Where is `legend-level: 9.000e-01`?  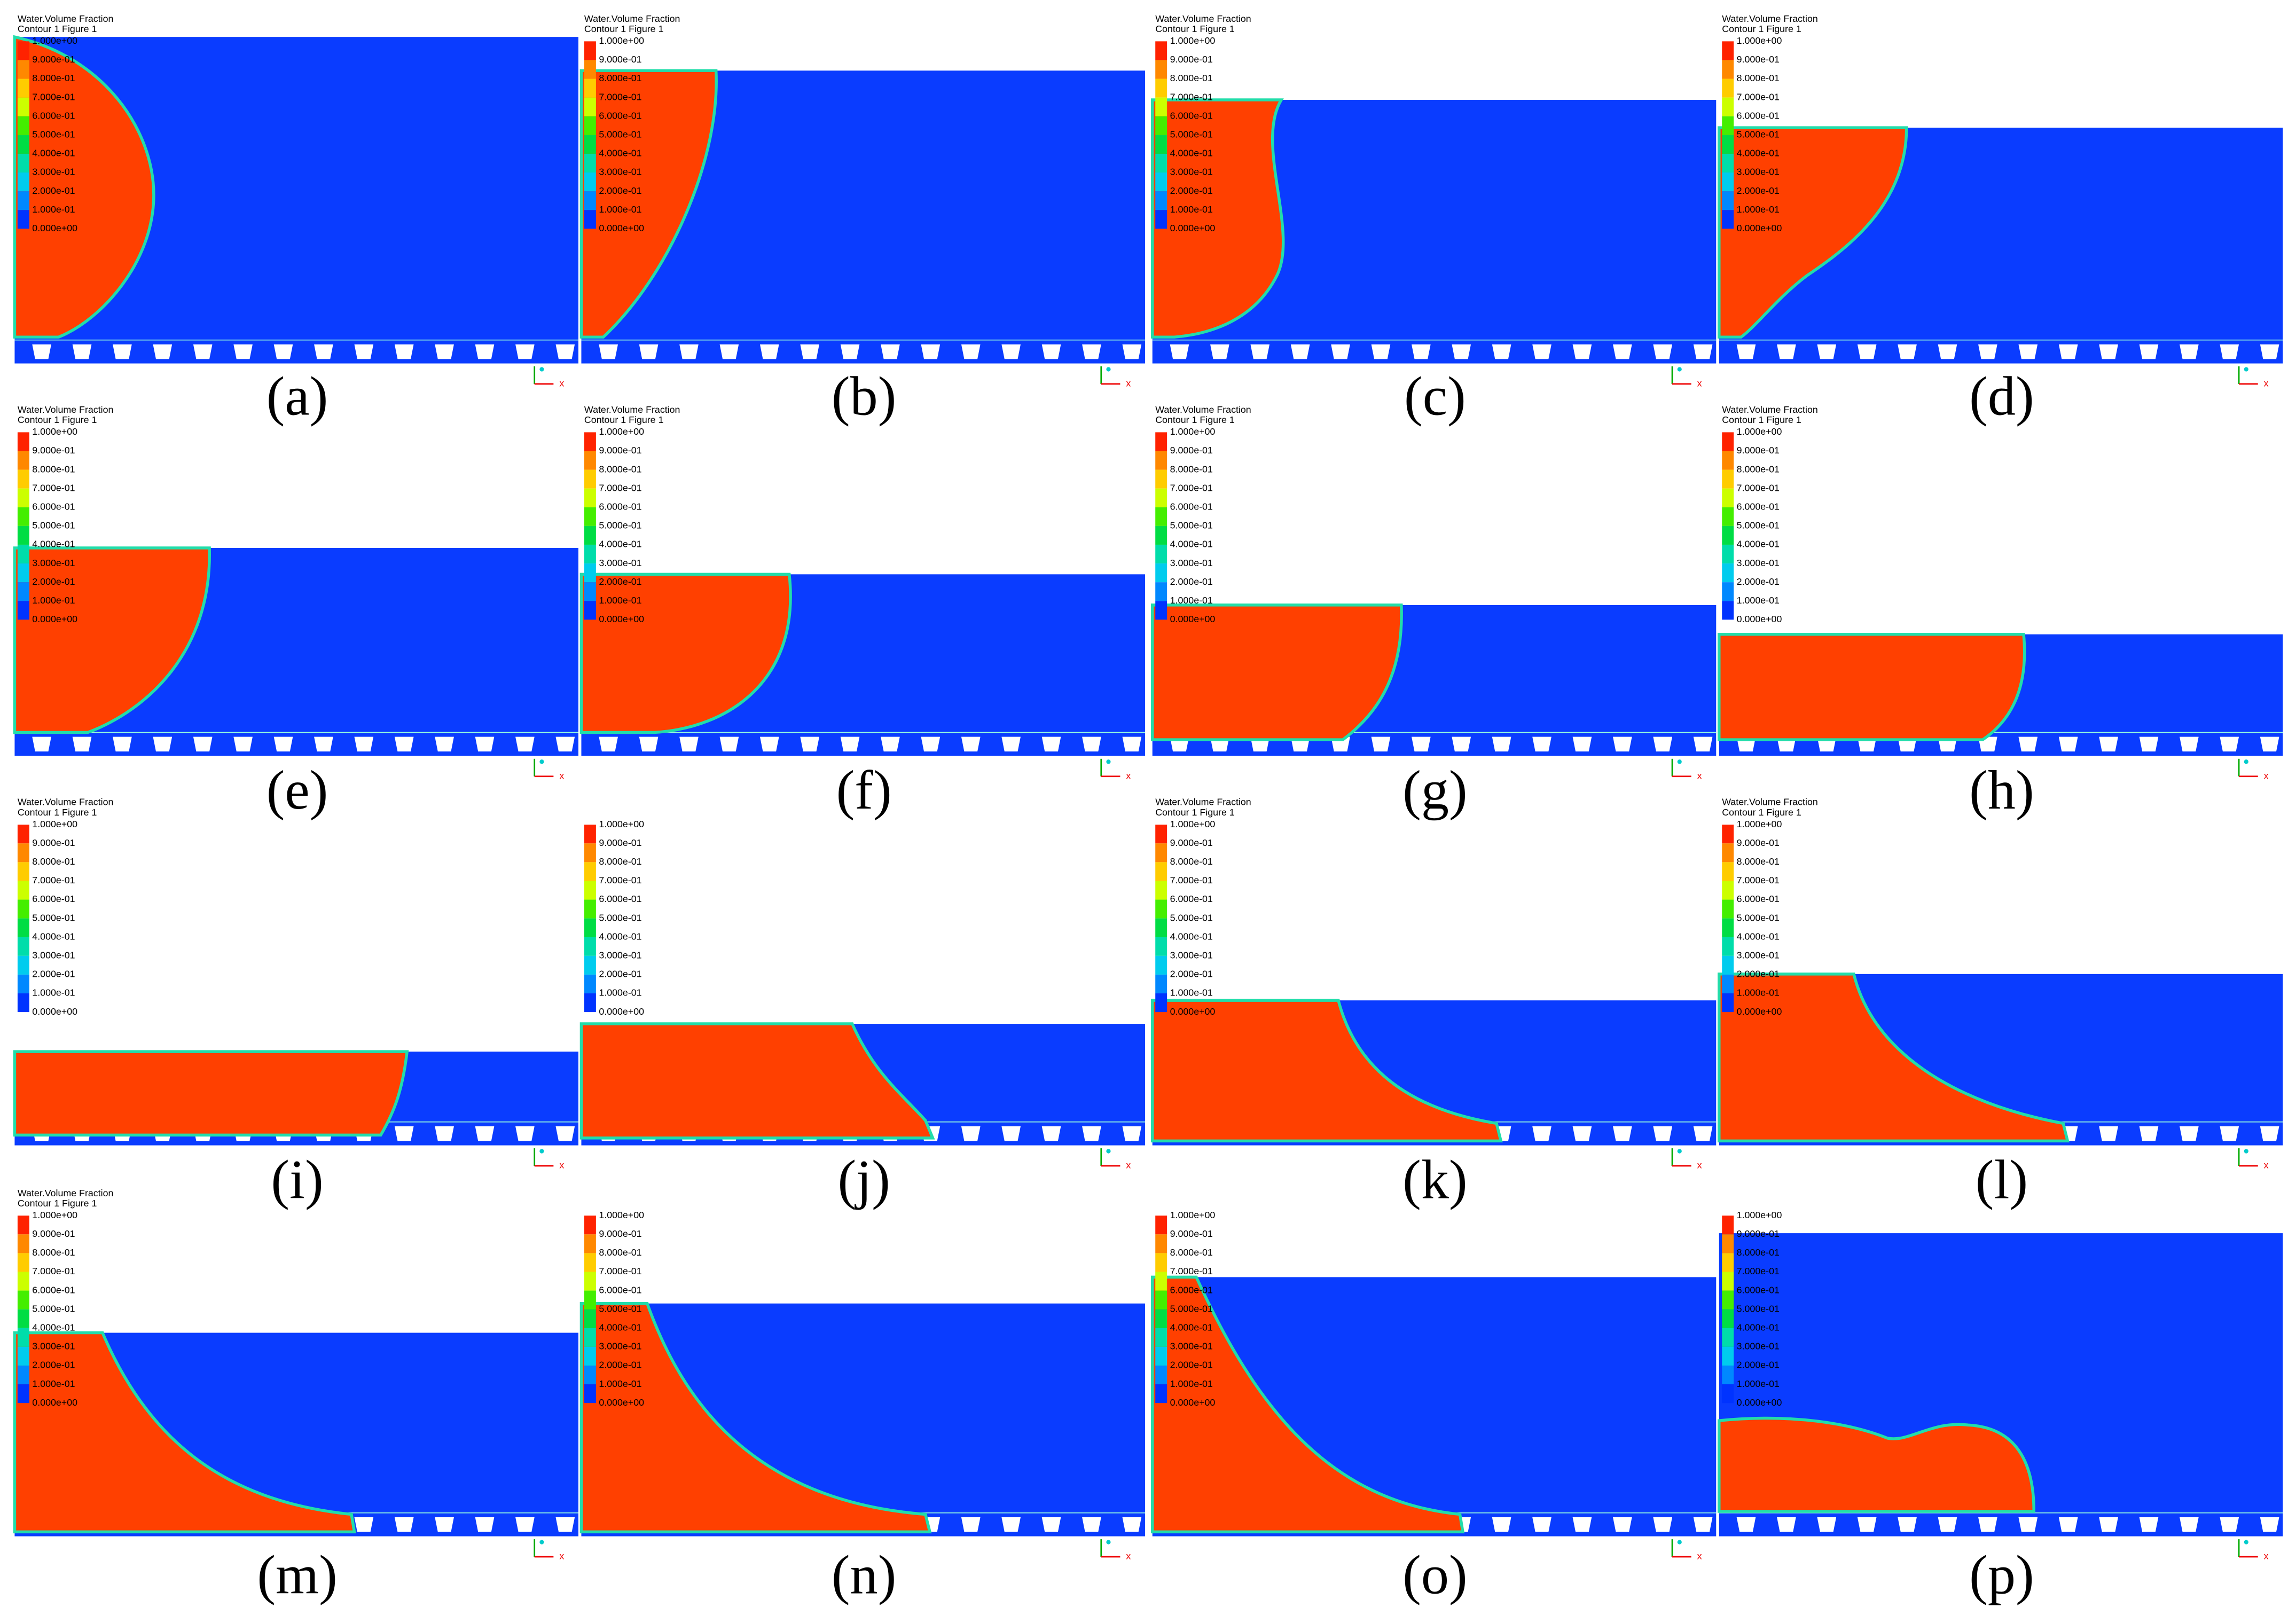 legend-level: 9.000e-01 is located at coordinates (54, 450).